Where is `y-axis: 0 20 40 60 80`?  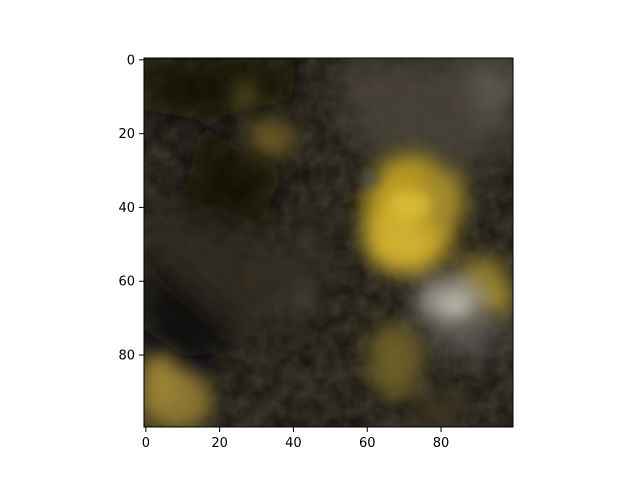 y-axis: 0 20 40 60 80 is located at coordinates (131, 208).